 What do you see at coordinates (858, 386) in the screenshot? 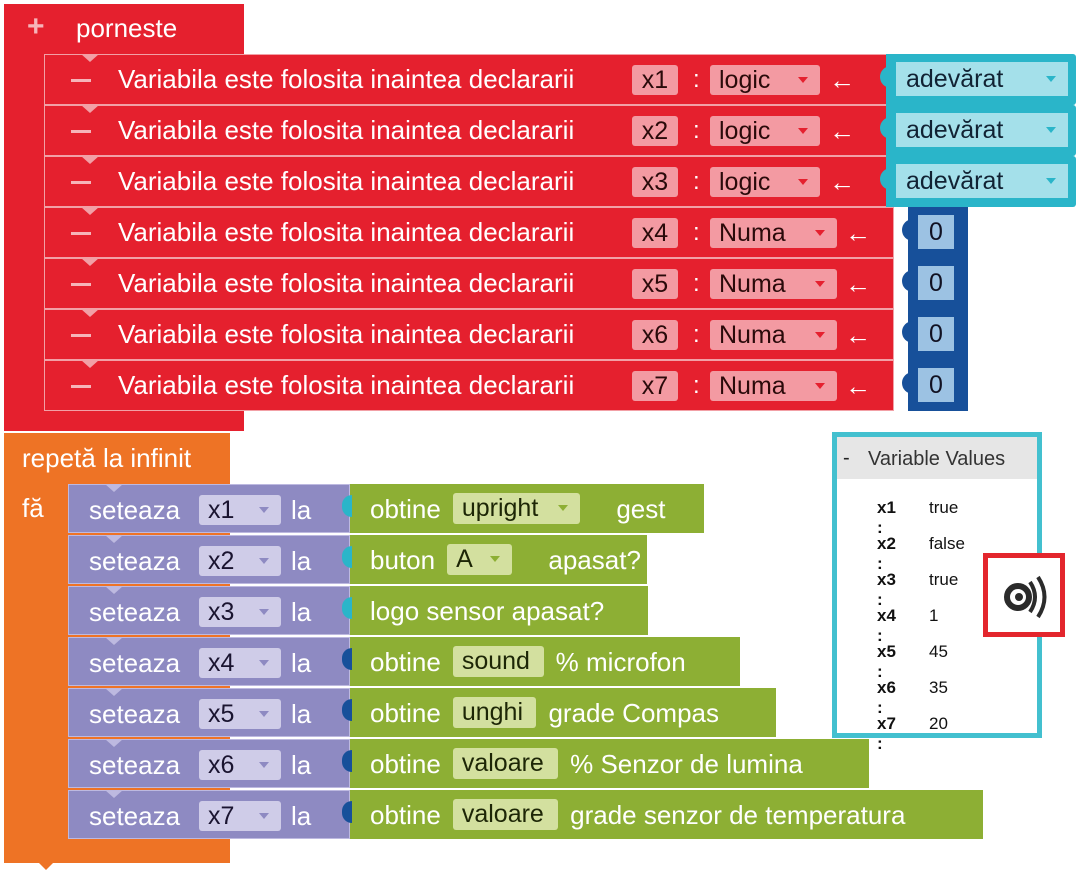
I see `assign-arrow: ←` at bounding box center [858, 386].